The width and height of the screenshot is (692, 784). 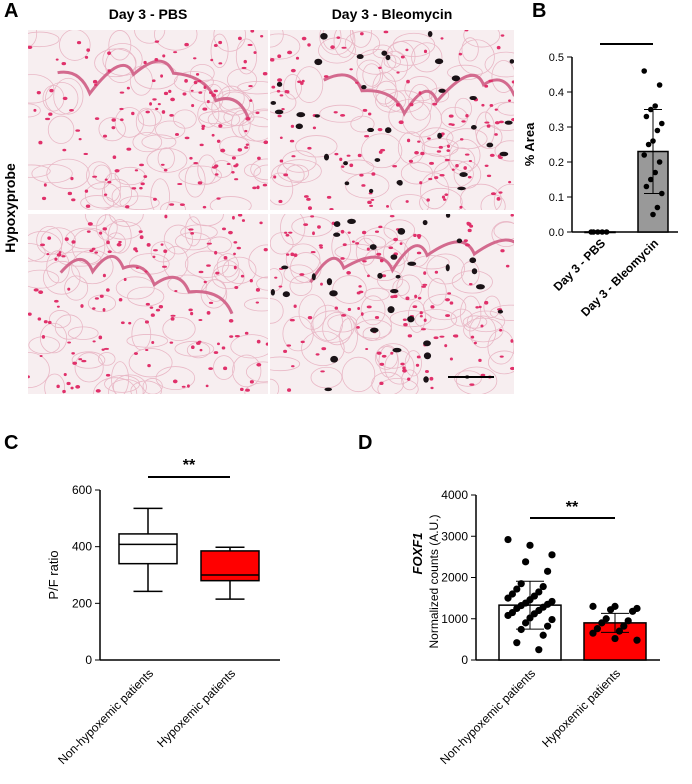 I want to click on y-axis-label: Normalized counts (A.U.), so click(x=434, y=581).